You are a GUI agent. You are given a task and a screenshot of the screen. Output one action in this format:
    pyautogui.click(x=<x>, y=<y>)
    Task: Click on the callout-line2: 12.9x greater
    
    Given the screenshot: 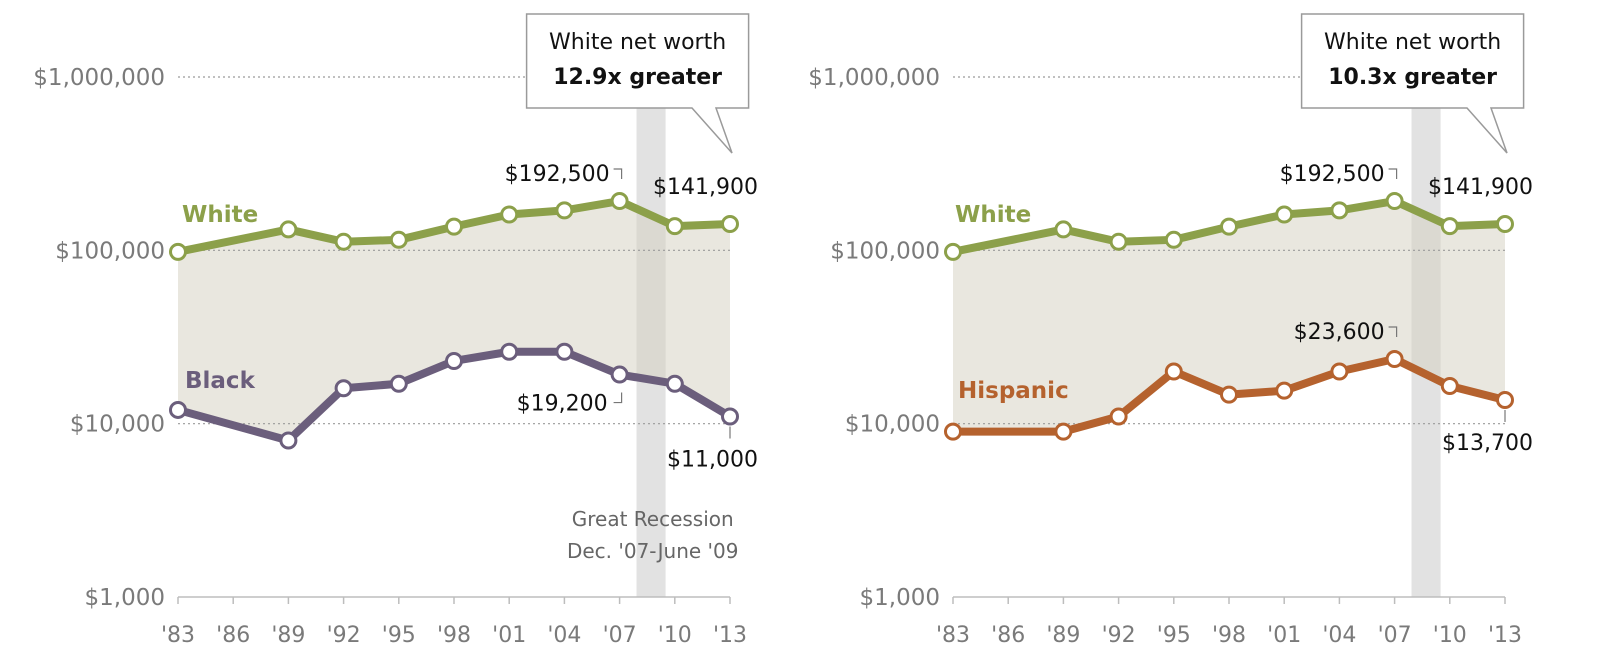 What is the action you would take?
    pyautogui.click(x=637, y=77)
    